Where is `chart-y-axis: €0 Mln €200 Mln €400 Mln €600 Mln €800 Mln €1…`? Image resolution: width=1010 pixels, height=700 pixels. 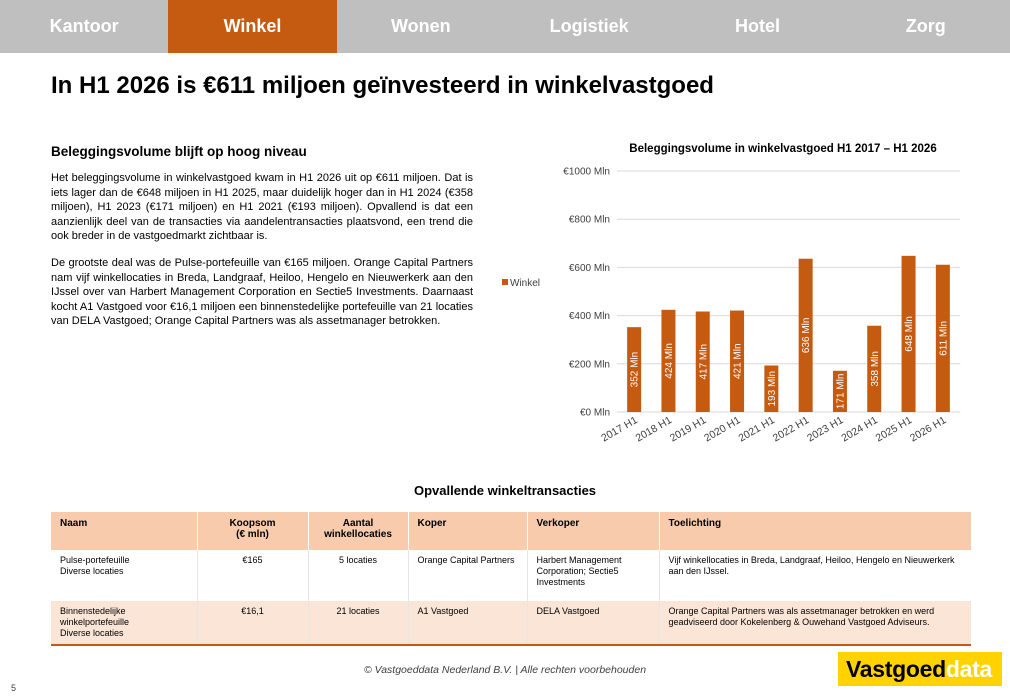 chart-y-axis: €0 Mln €200 Mln €400 Mln €600 Mln €800 Mln €1… is located at coordinates (586, 293).